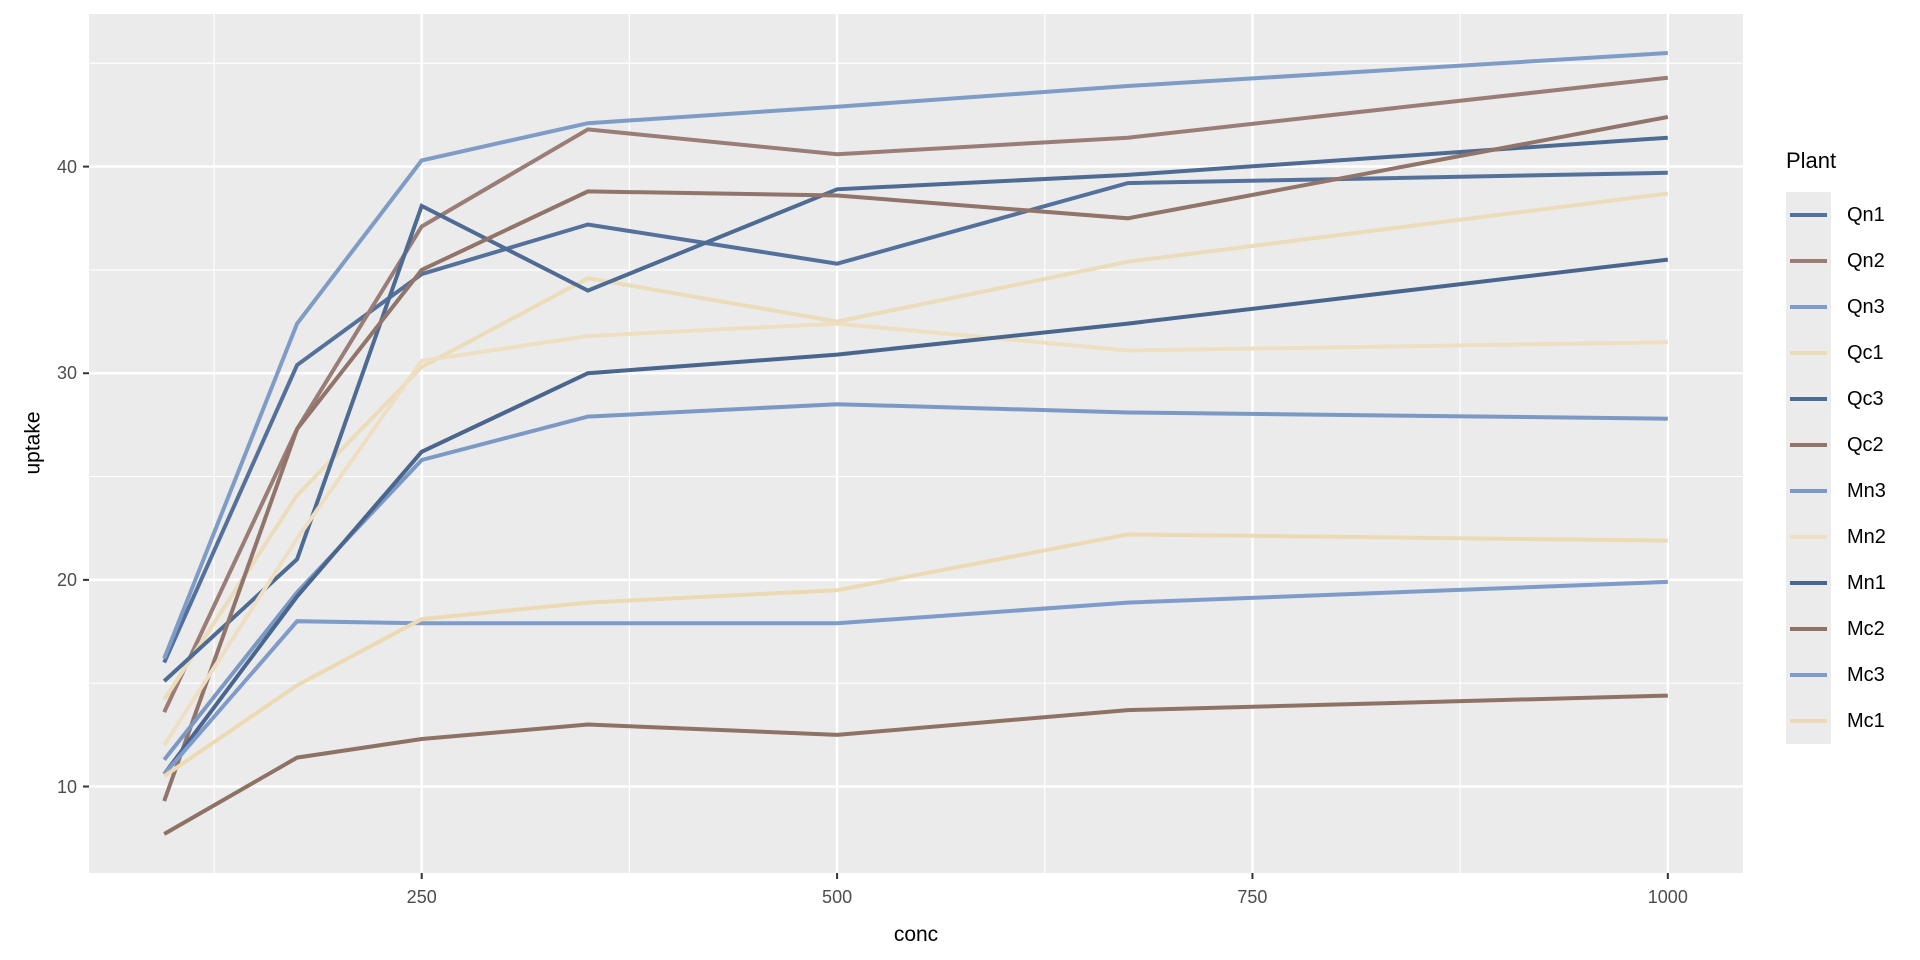 Image resolution: width=1920 pixels, height=960 pixels. I want to click on legend-line-swatch-Mc3, so click(1808, 675).